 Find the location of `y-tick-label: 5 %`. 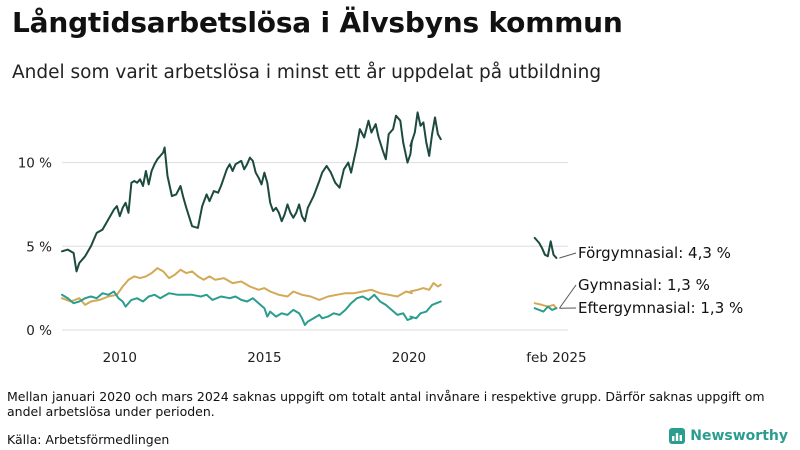

y-tick-label: 5 % is located at coordinates (39, 247).